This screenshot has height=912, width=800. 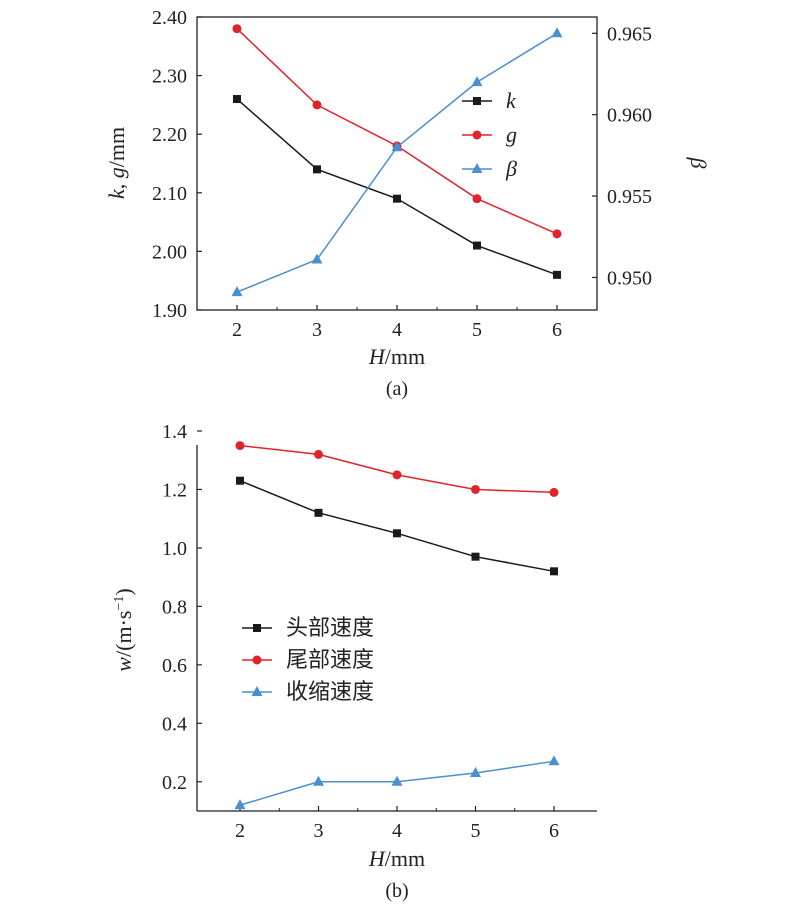 What do you see at coordinates (397, 160) in the screenshot?
I see `chart-a-series` at bounding box center [397, 160].